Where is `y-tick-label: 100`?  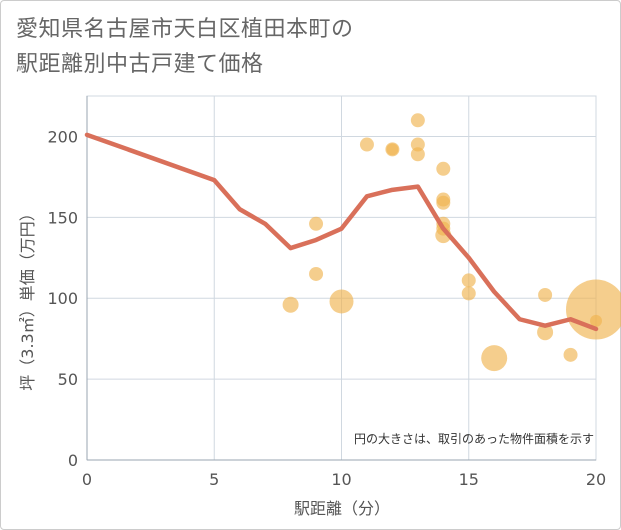 y-tick-label: 100 is located at coordinates (62, 298).